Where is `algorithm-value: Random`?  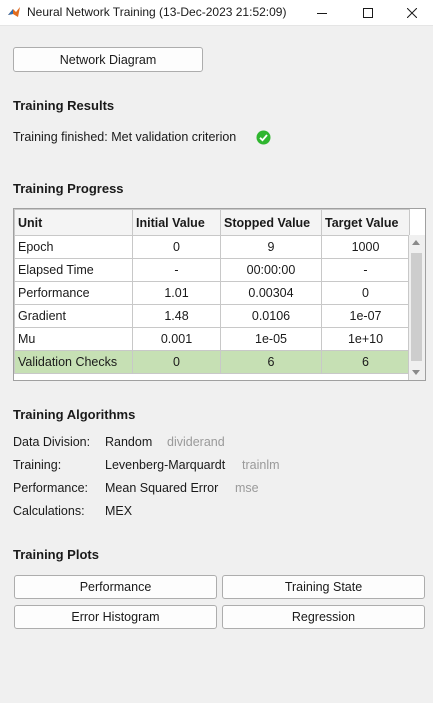 algorithm-value: Random is located at coordinates (129, 442).